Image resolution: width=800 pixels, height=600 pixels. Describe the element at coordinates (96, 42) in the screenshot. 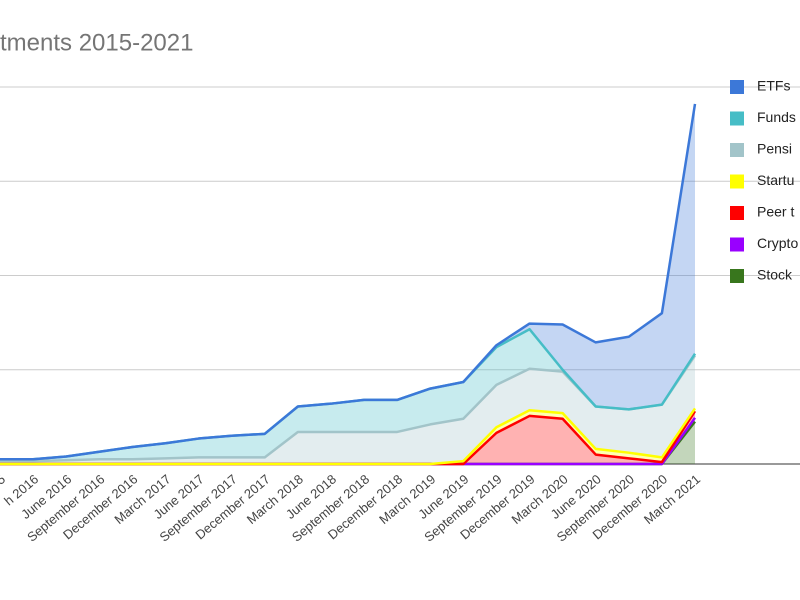

I see `chart-title: tments 2015-2021` at that location.